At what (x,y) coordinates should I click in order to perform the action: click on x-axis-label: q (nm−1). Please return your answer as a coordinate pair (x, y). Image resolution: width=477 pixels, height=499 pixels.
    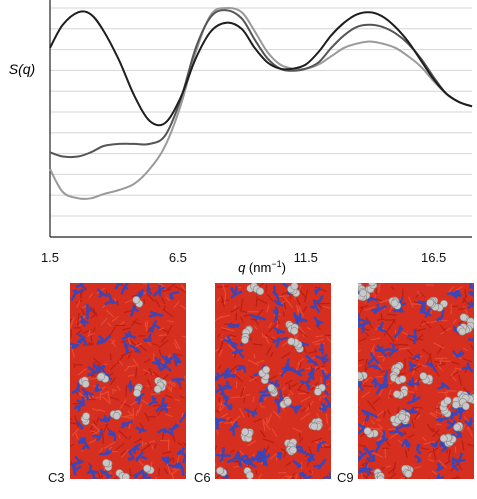
    Looking at the image, I should click on (262, 267).